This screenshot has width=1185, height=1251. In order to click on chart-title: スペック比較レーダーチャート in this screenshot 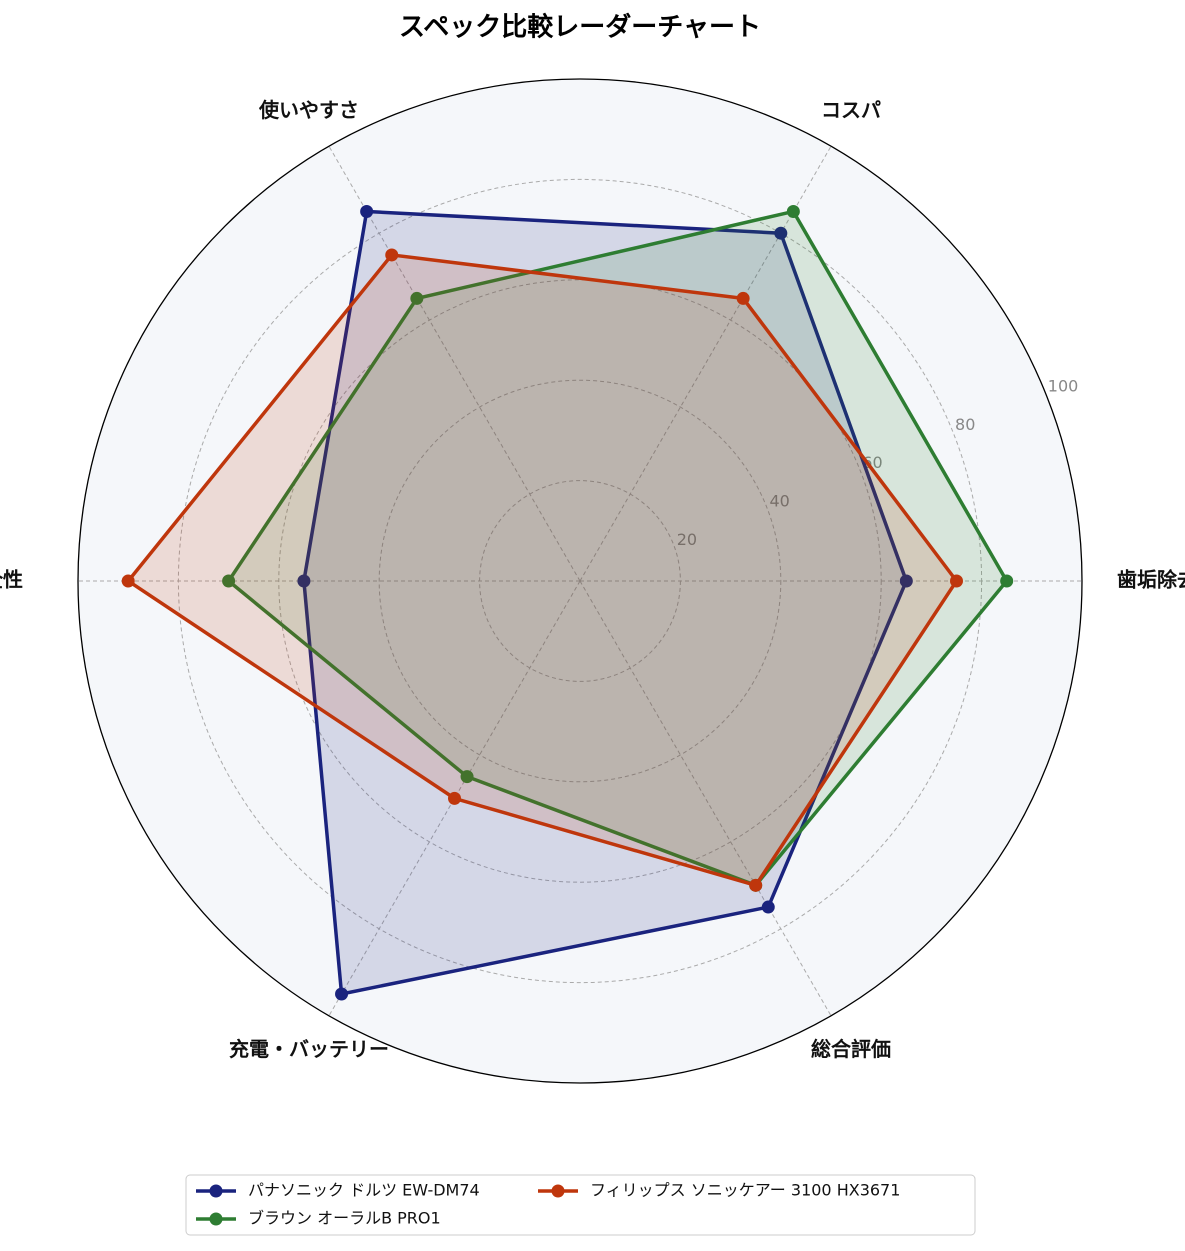, I will do `click(580, 27)`.